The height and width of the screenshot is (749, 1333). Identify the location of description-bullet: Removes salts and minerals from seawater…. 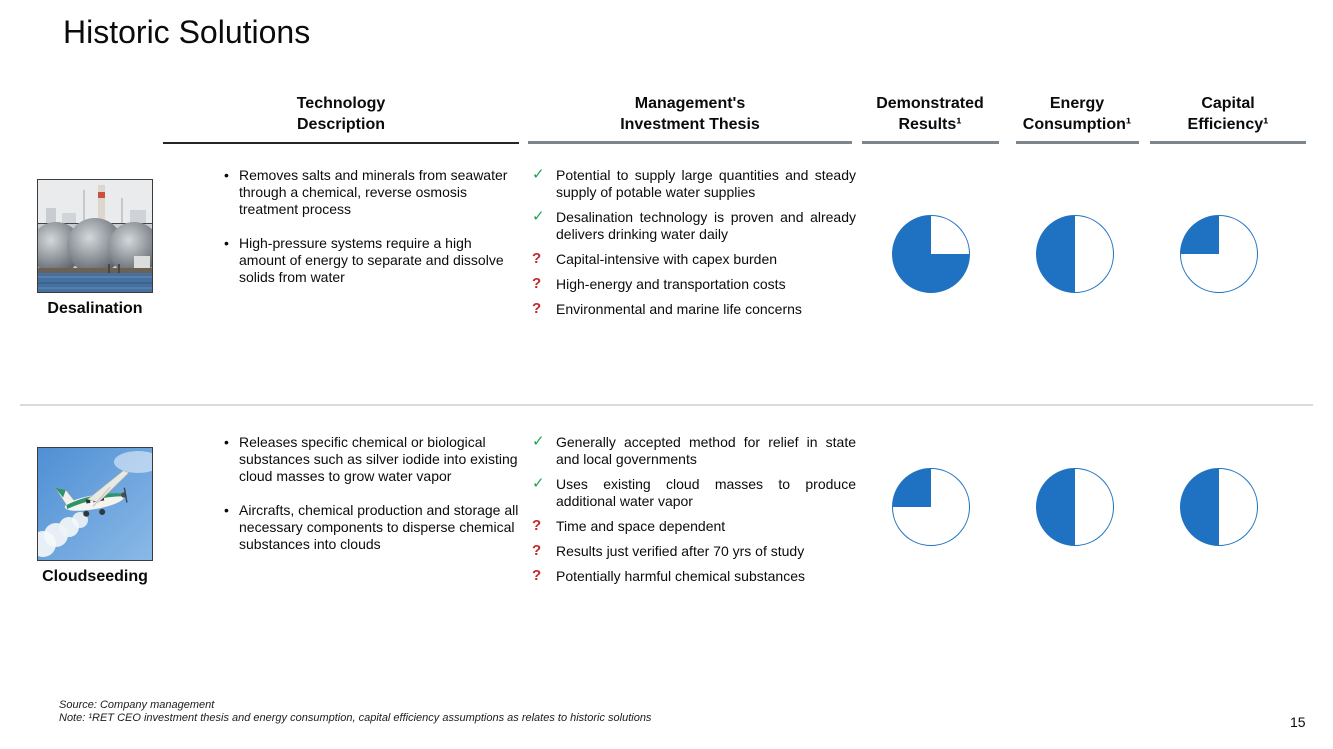
(372, 192).